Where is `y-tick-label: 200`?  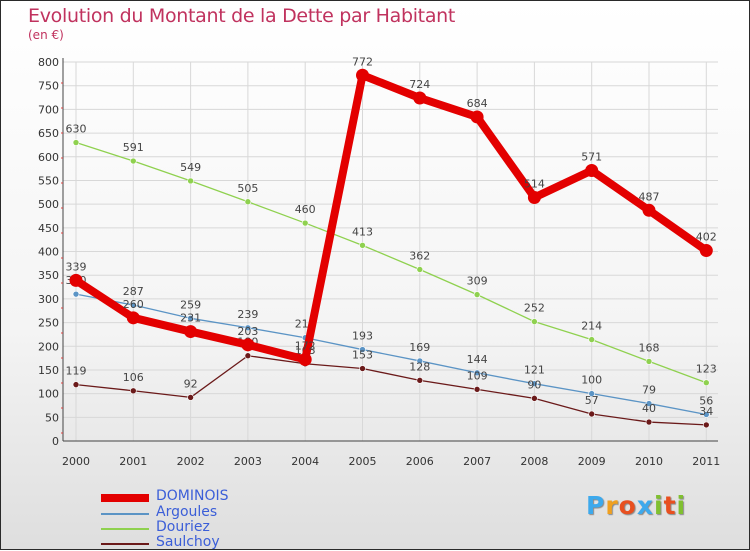
y-tick-label: 200 is located at coordinates (48, 346).